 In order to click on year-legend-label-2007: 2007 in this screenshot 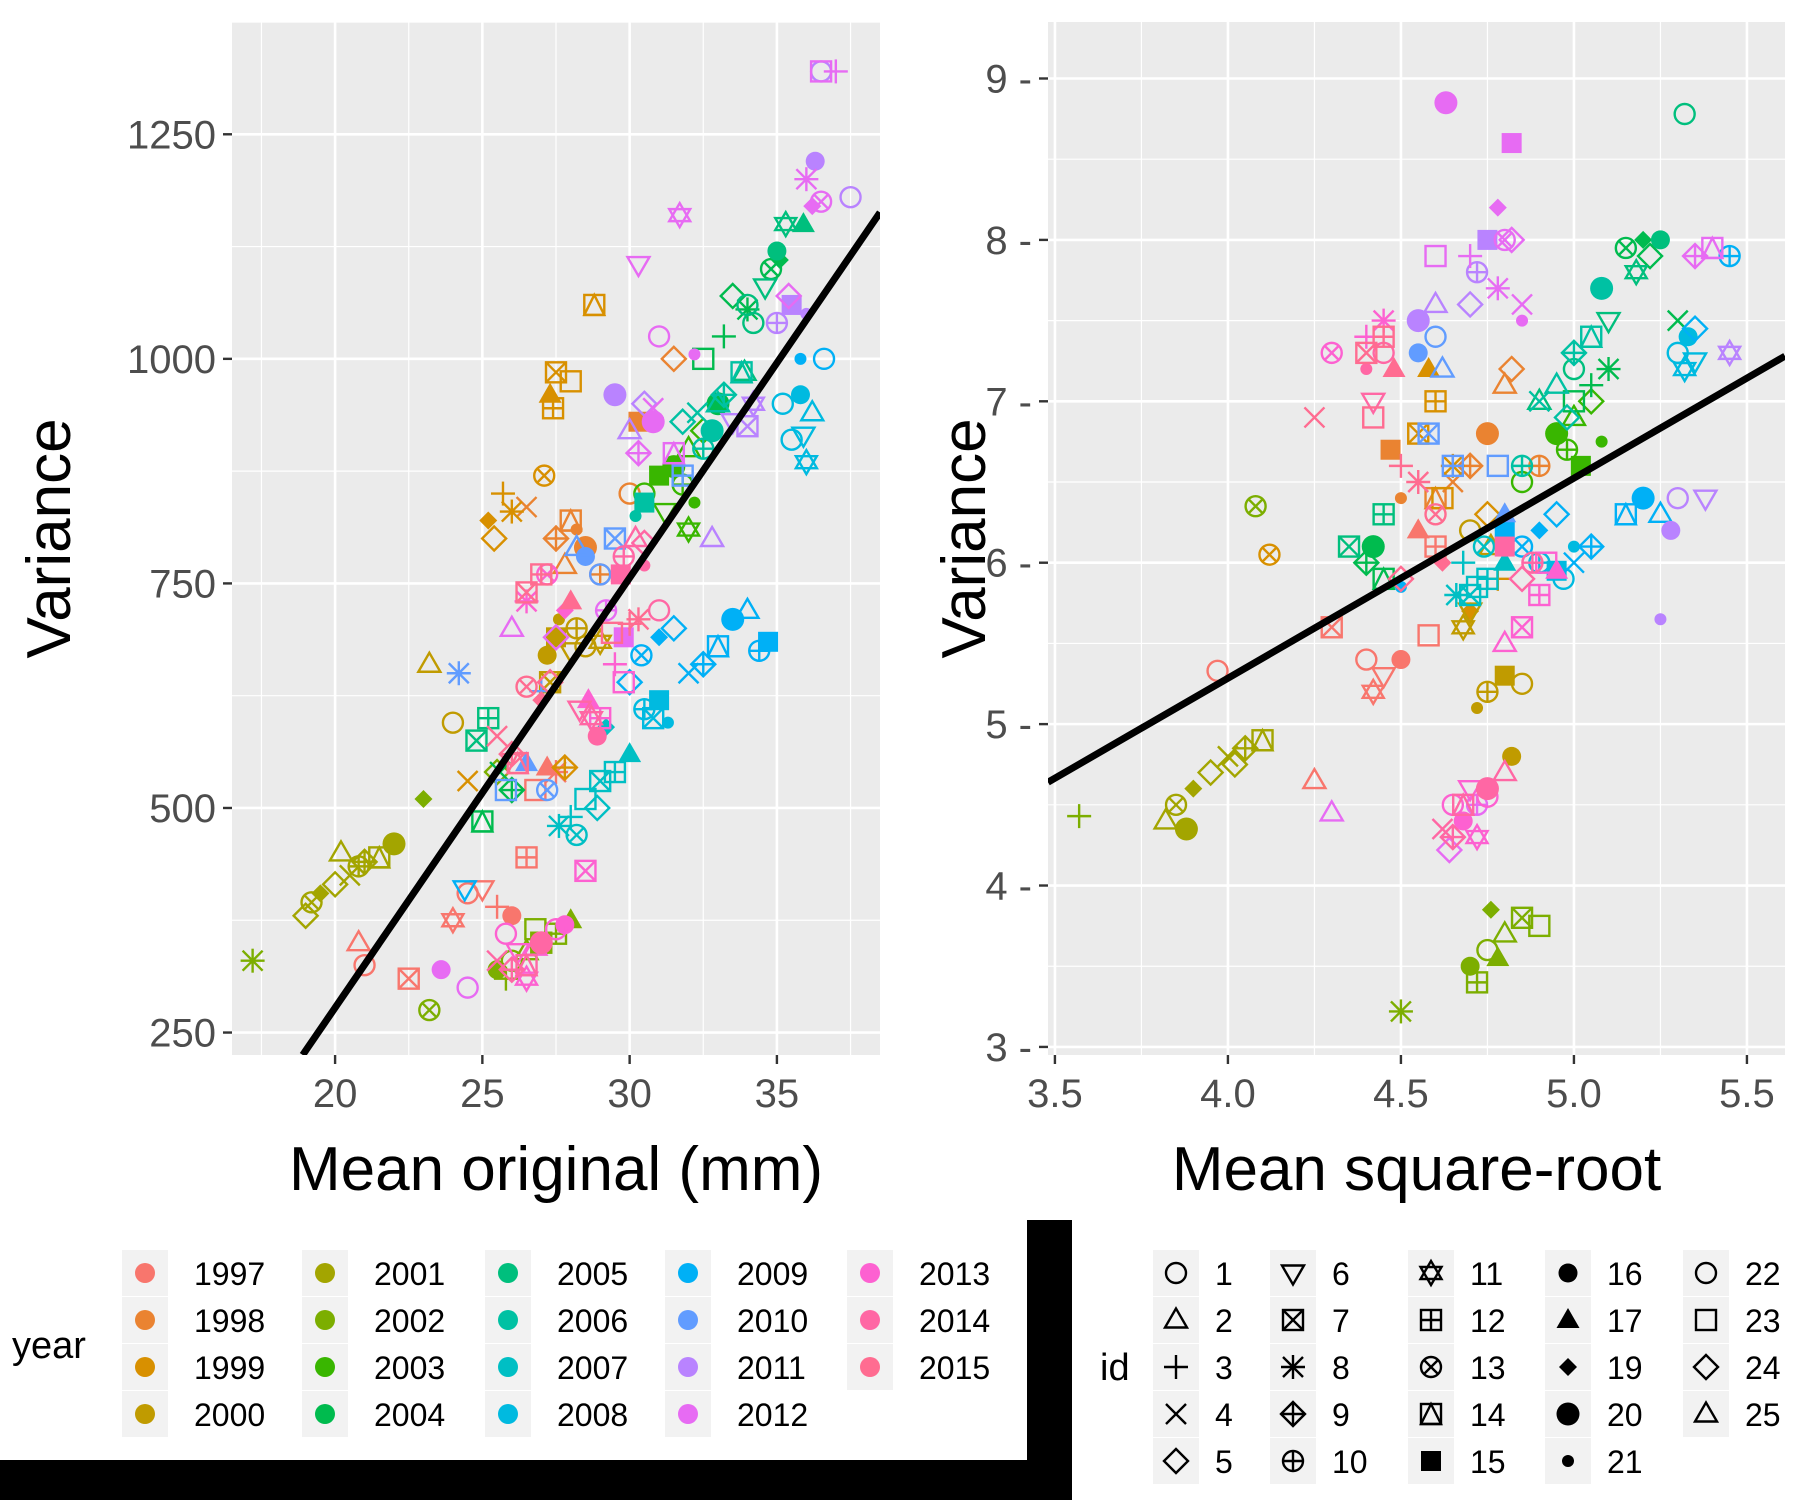, I will do `click(592, 1368)`.